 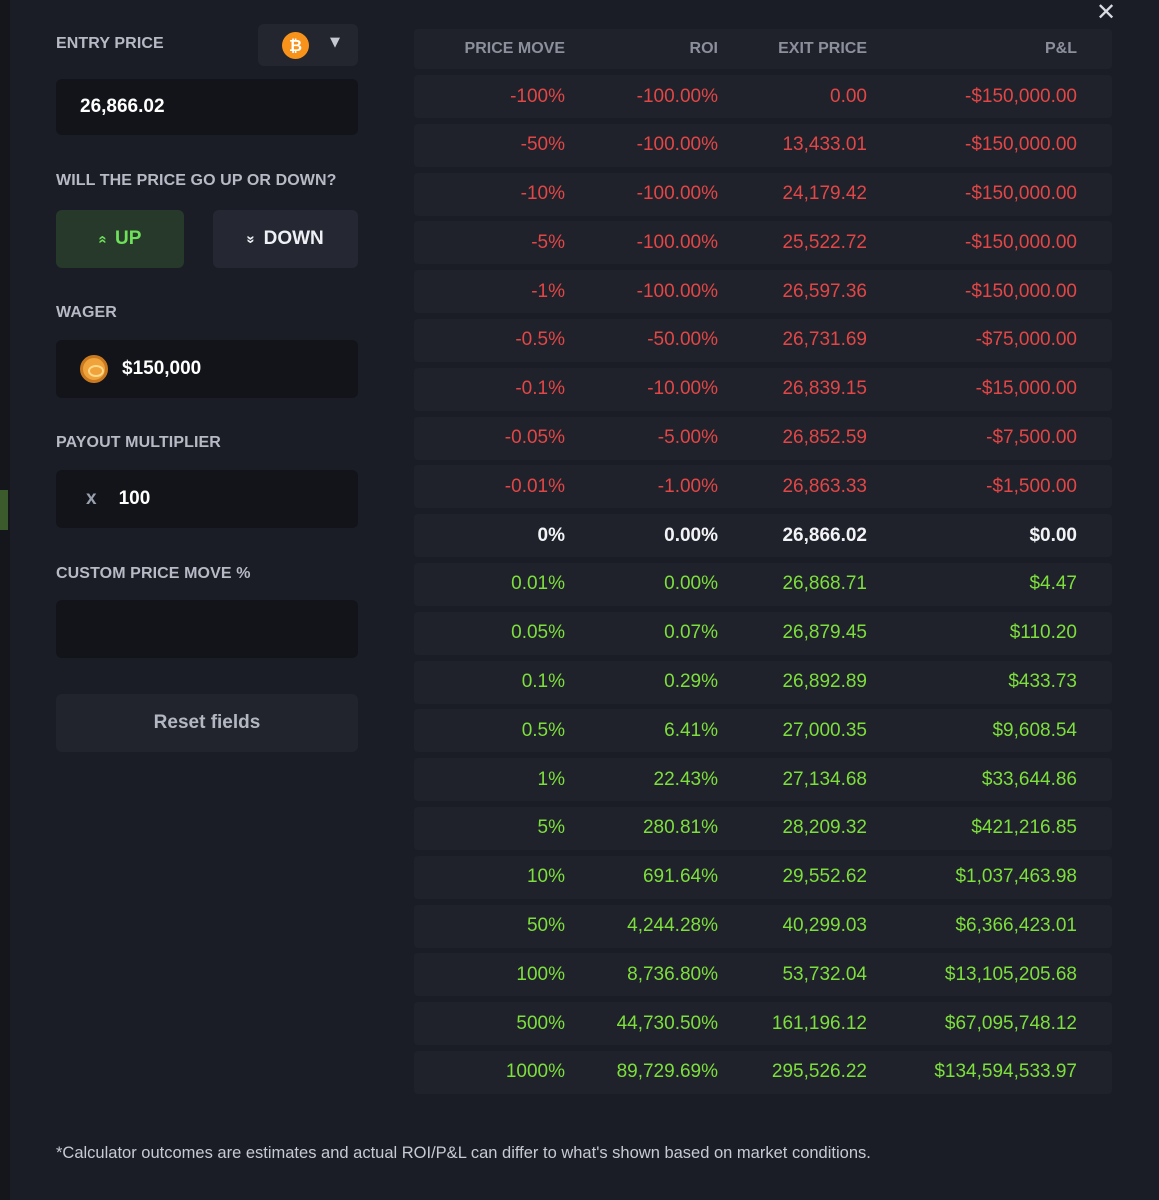 What do you see at coordinates (824, 828) in the screenshot?
I see `exit-price-cell: 28,209.32` at bounding box center [824, 828].